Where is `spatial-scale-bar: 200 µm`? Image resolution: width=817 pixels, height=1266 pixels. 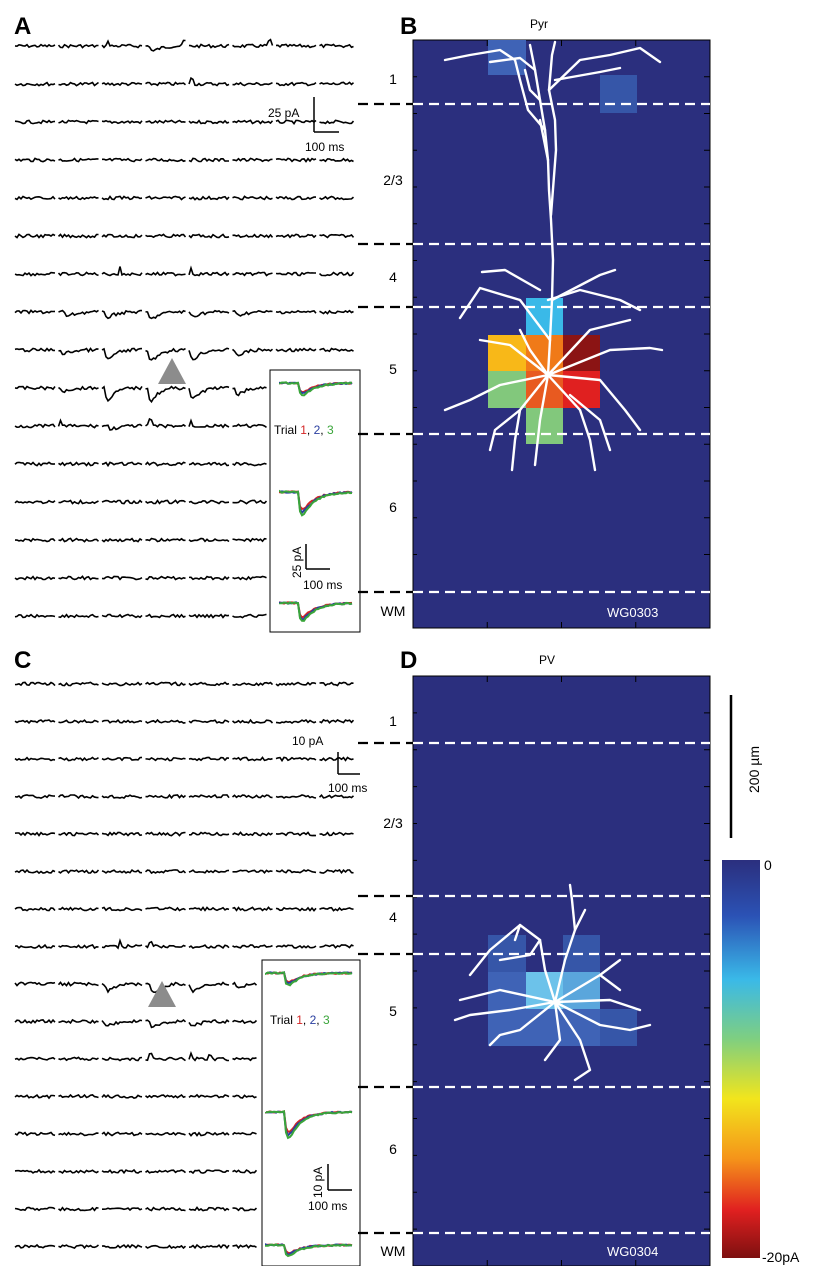
spatial-scale-bar: 200 µm is located at coordinates (745, 766).